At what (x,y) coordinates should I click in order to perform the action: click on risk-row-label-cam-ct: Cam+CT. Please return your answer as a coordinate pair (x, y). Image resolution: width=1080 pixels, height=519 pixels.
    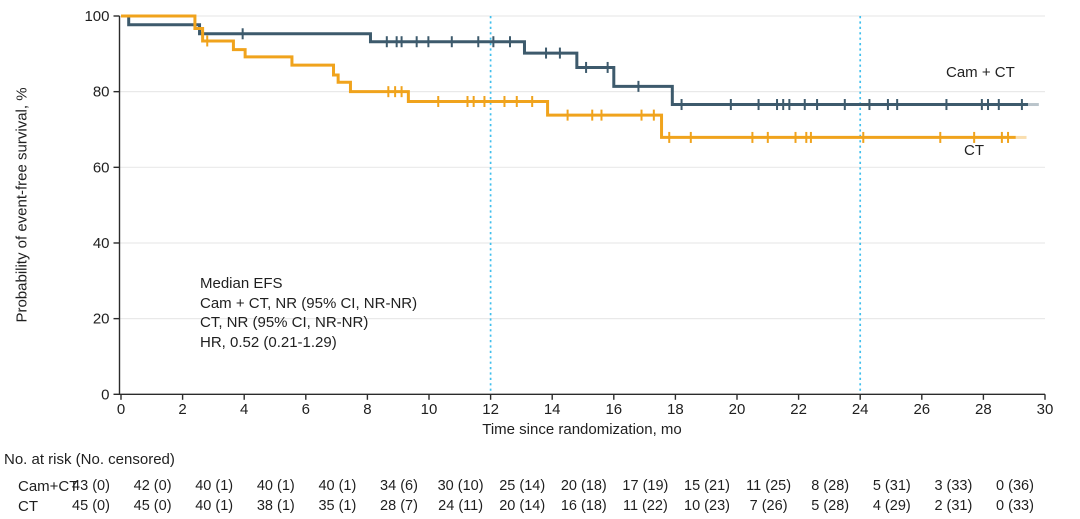
    Looking at the image, I should click on (48, 486).